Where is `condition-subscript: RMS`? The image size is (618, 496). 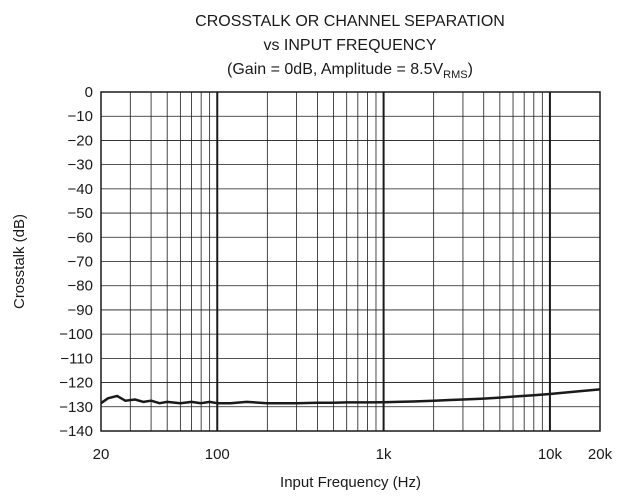 condition-subscript: RMS is located at coordinates (455, 75).